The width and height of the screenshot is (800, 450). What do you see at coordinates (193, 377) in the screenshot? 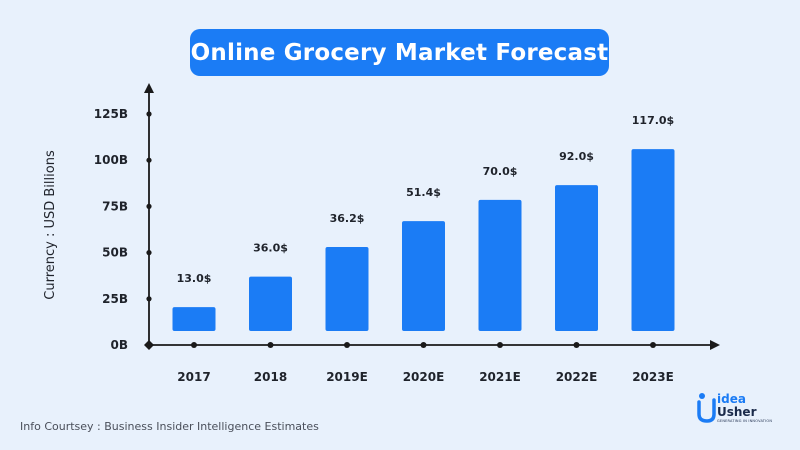
I see `x-tick-label: 2017` at bounding box center [193, 377].